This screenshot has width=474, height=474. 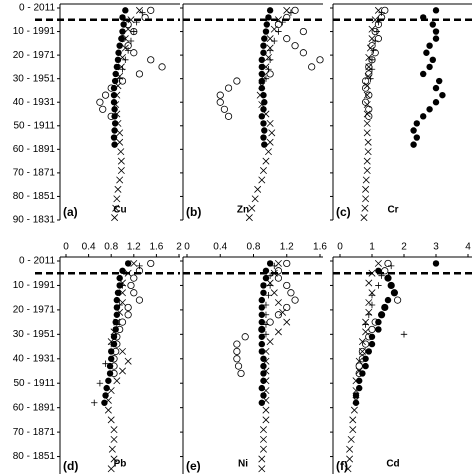 What do you see at coordinates (193, 466) in the screenshot?
I see `panel-label: (e)` at bounding box center [193, 466].